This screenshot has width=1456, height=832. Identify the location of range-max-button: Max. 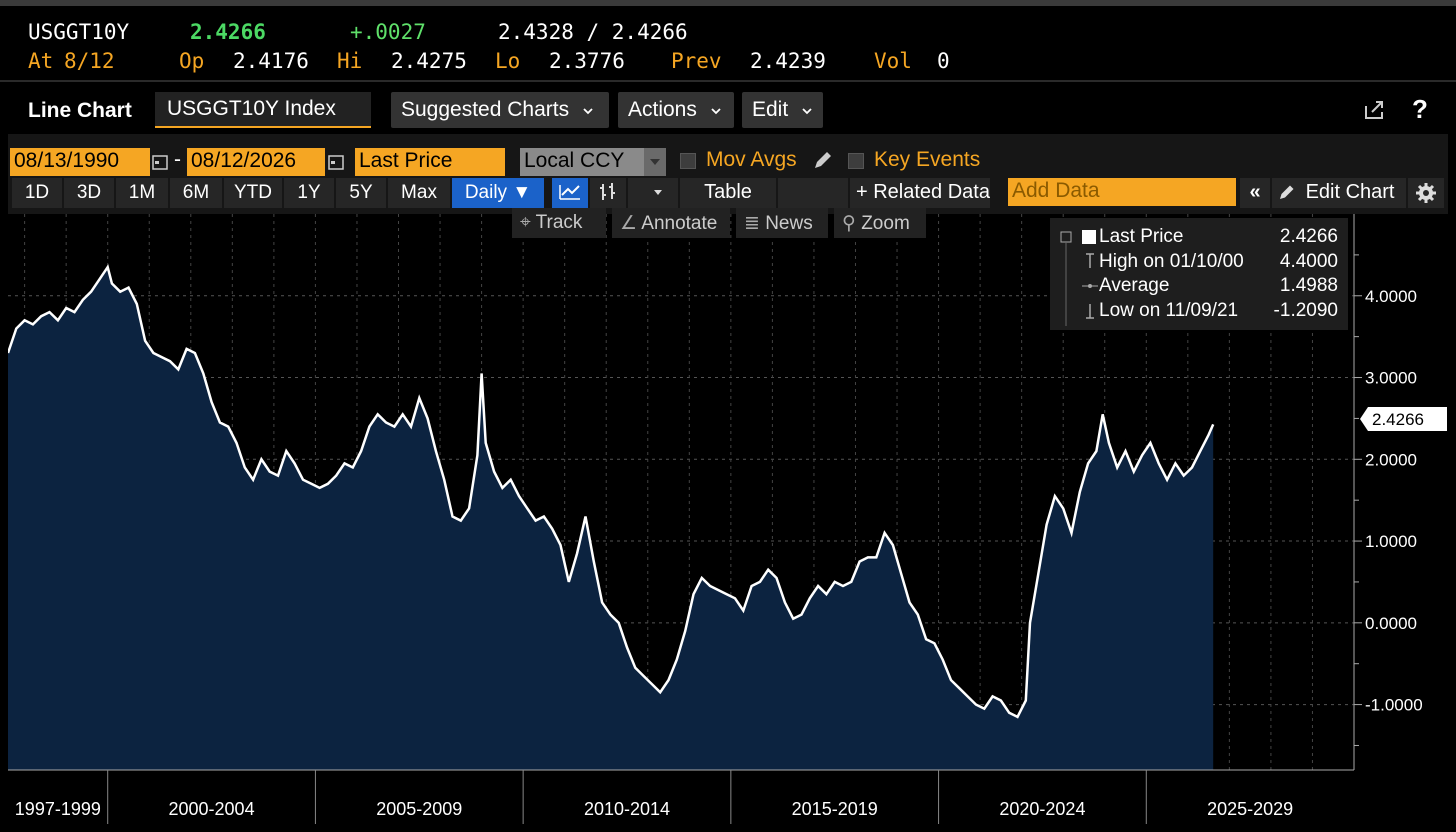
(419, 193).